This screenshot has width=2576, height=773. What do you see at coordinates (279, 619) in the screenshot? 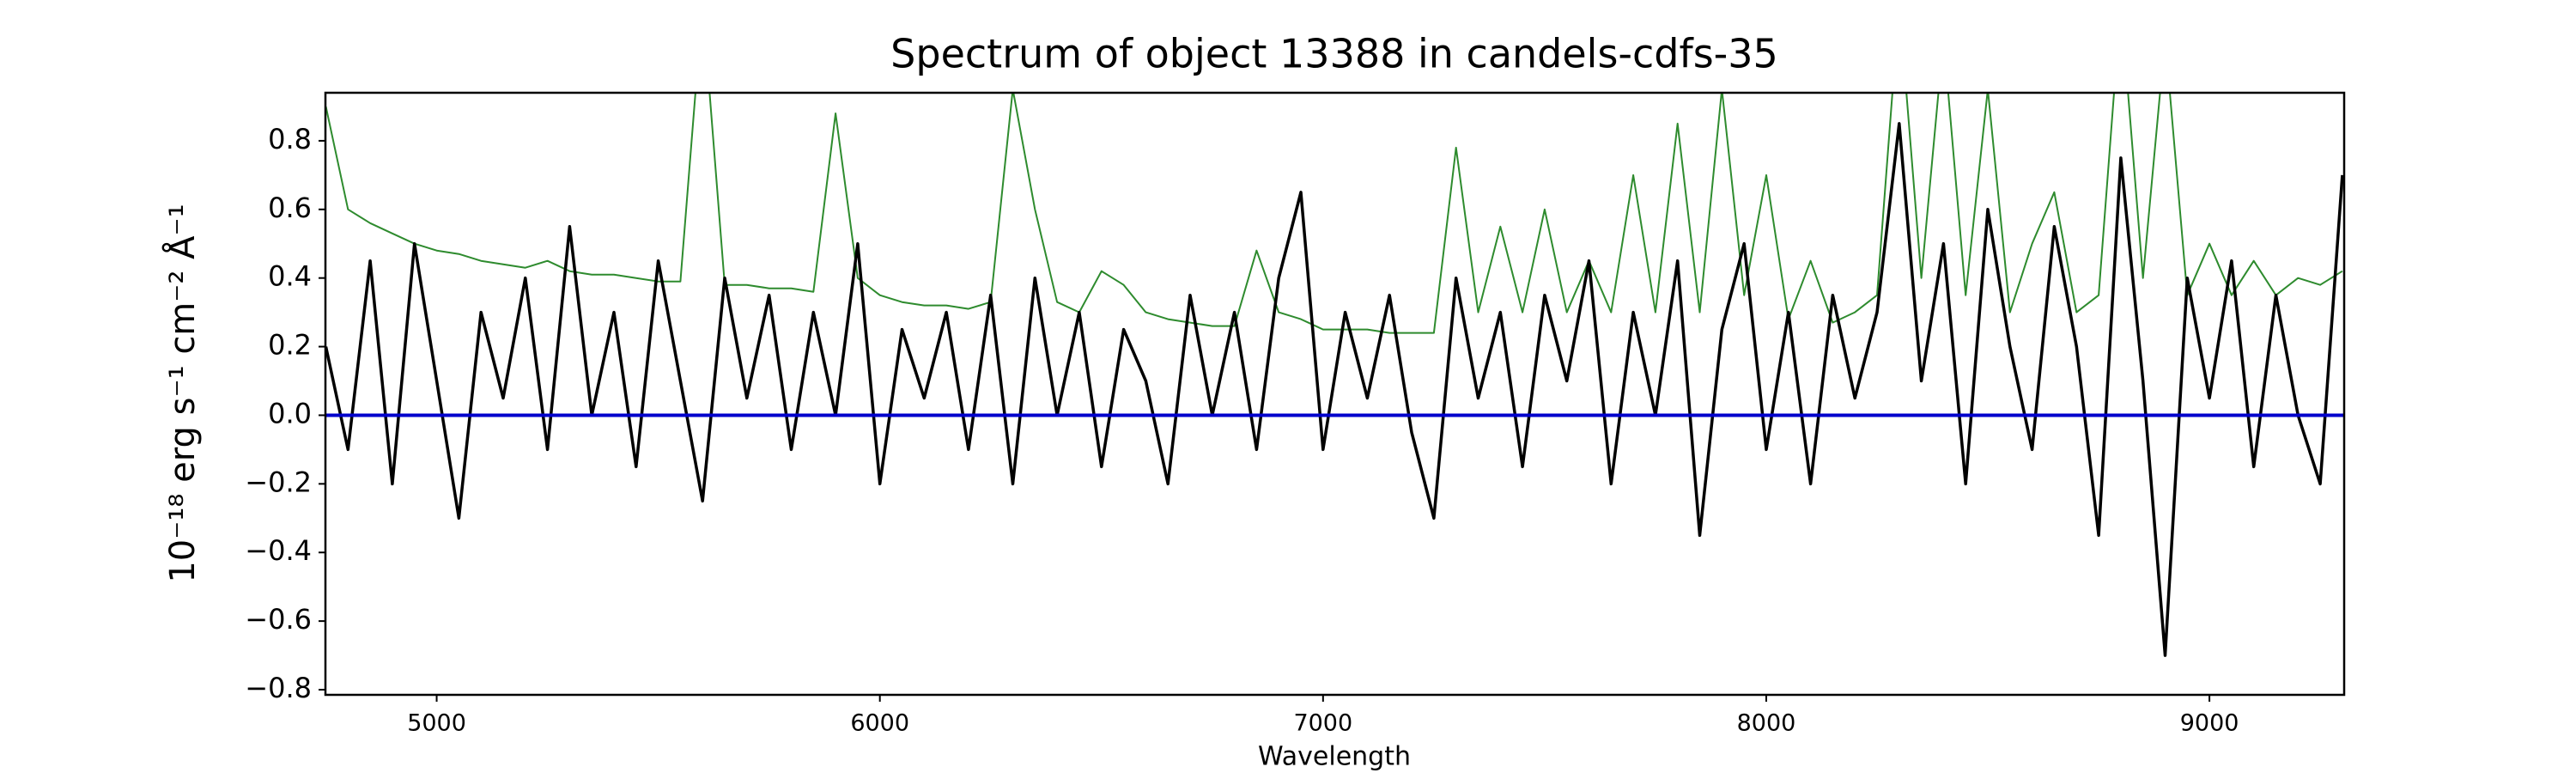
I see `y-tick-label: −0.6` at bounding box center [279, 619].